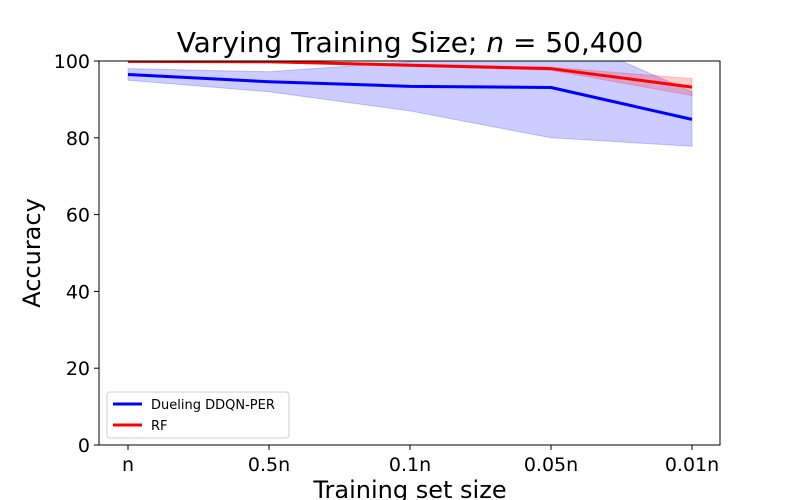  I want to click on legend-label-dueling-ddqn-per: Dueling DDQN-PER, so click(213, 405).